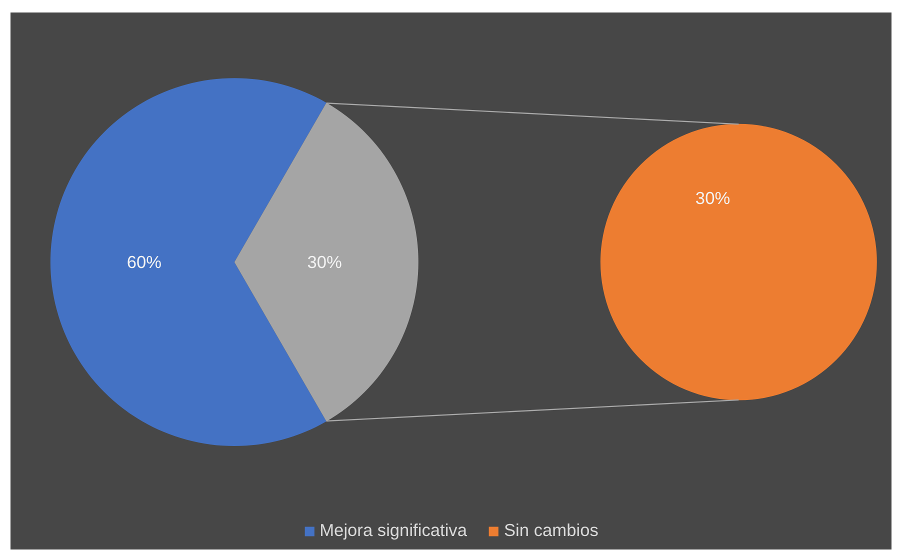 The height and width of the screenshot is (553, 905). What do you see at coordinates (551, 530) in the screenshot?
I see `legend-label: Sin cambios` at bounding box center [551, 530].